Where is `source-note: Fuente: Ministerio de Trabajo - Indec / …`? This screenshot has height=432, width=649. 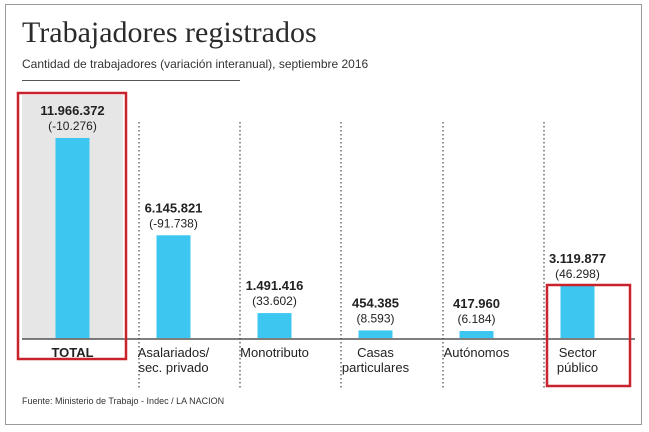 source-note: Fuente: Ministerio de Trabajo - Indec / … is located at coordinates (123, 401).